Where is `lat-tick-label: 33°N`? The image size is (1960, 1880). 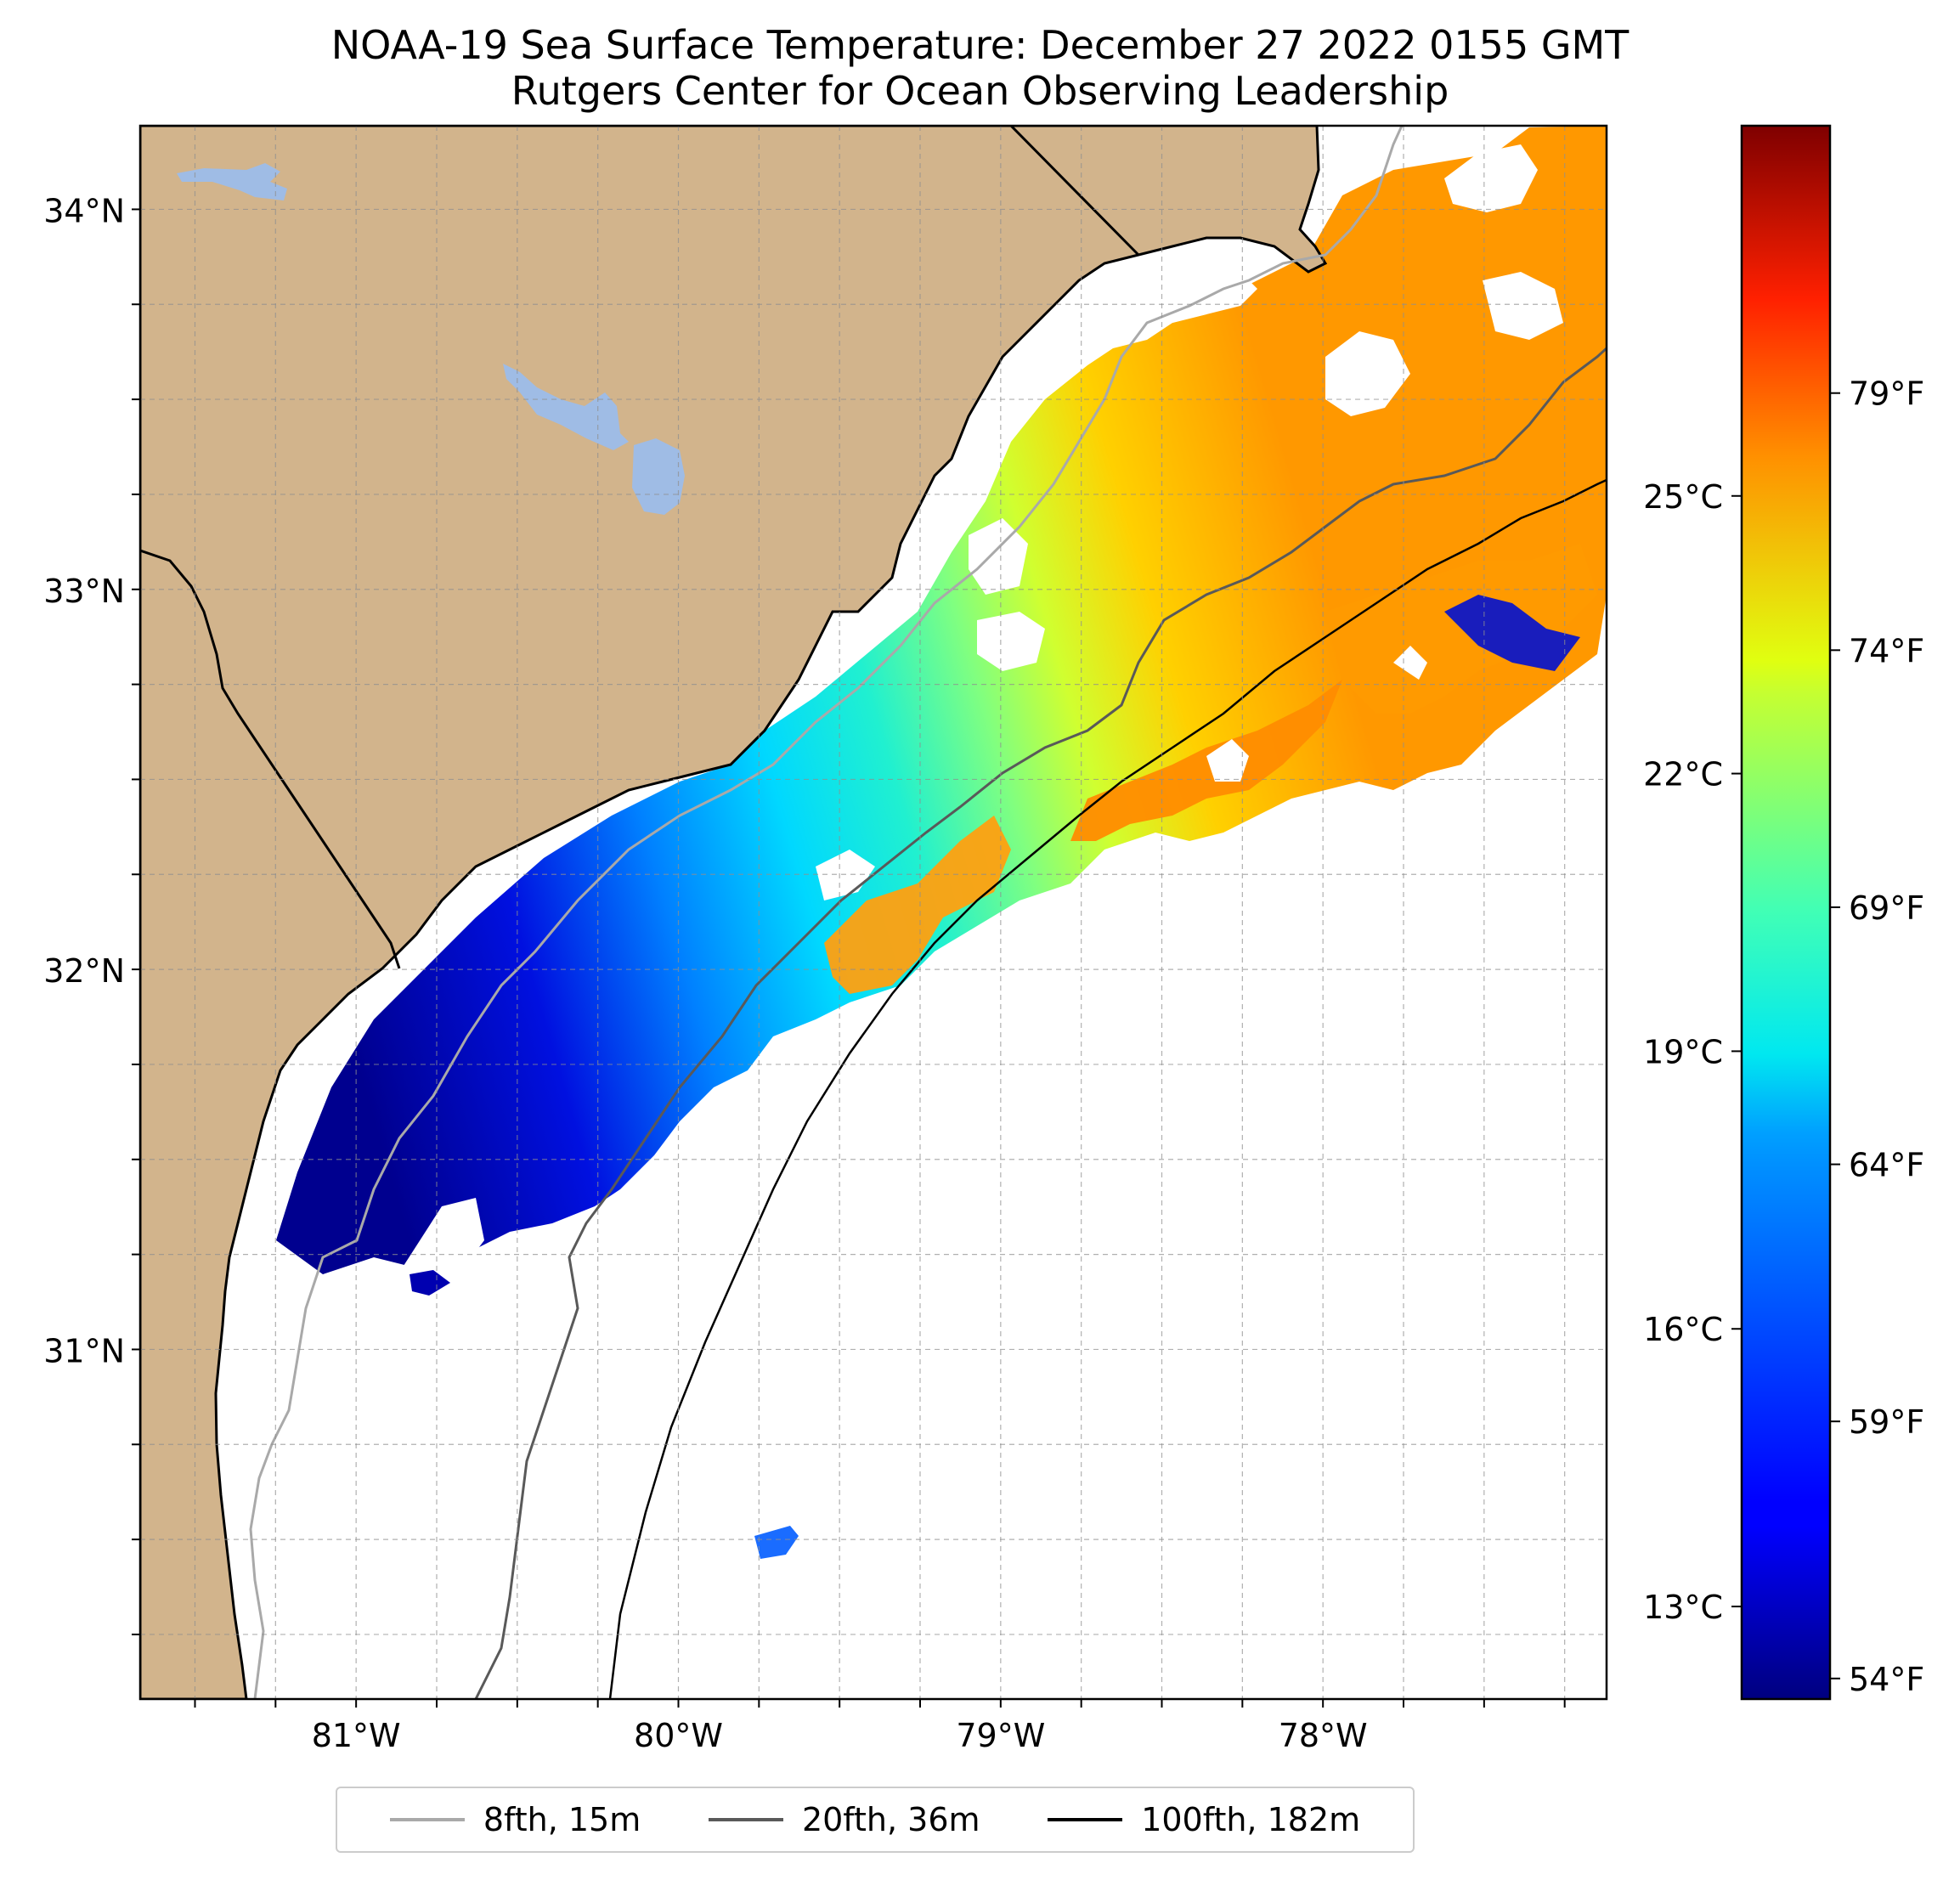
lat-tick-label: 33°N is located at coordinates (84, 592).